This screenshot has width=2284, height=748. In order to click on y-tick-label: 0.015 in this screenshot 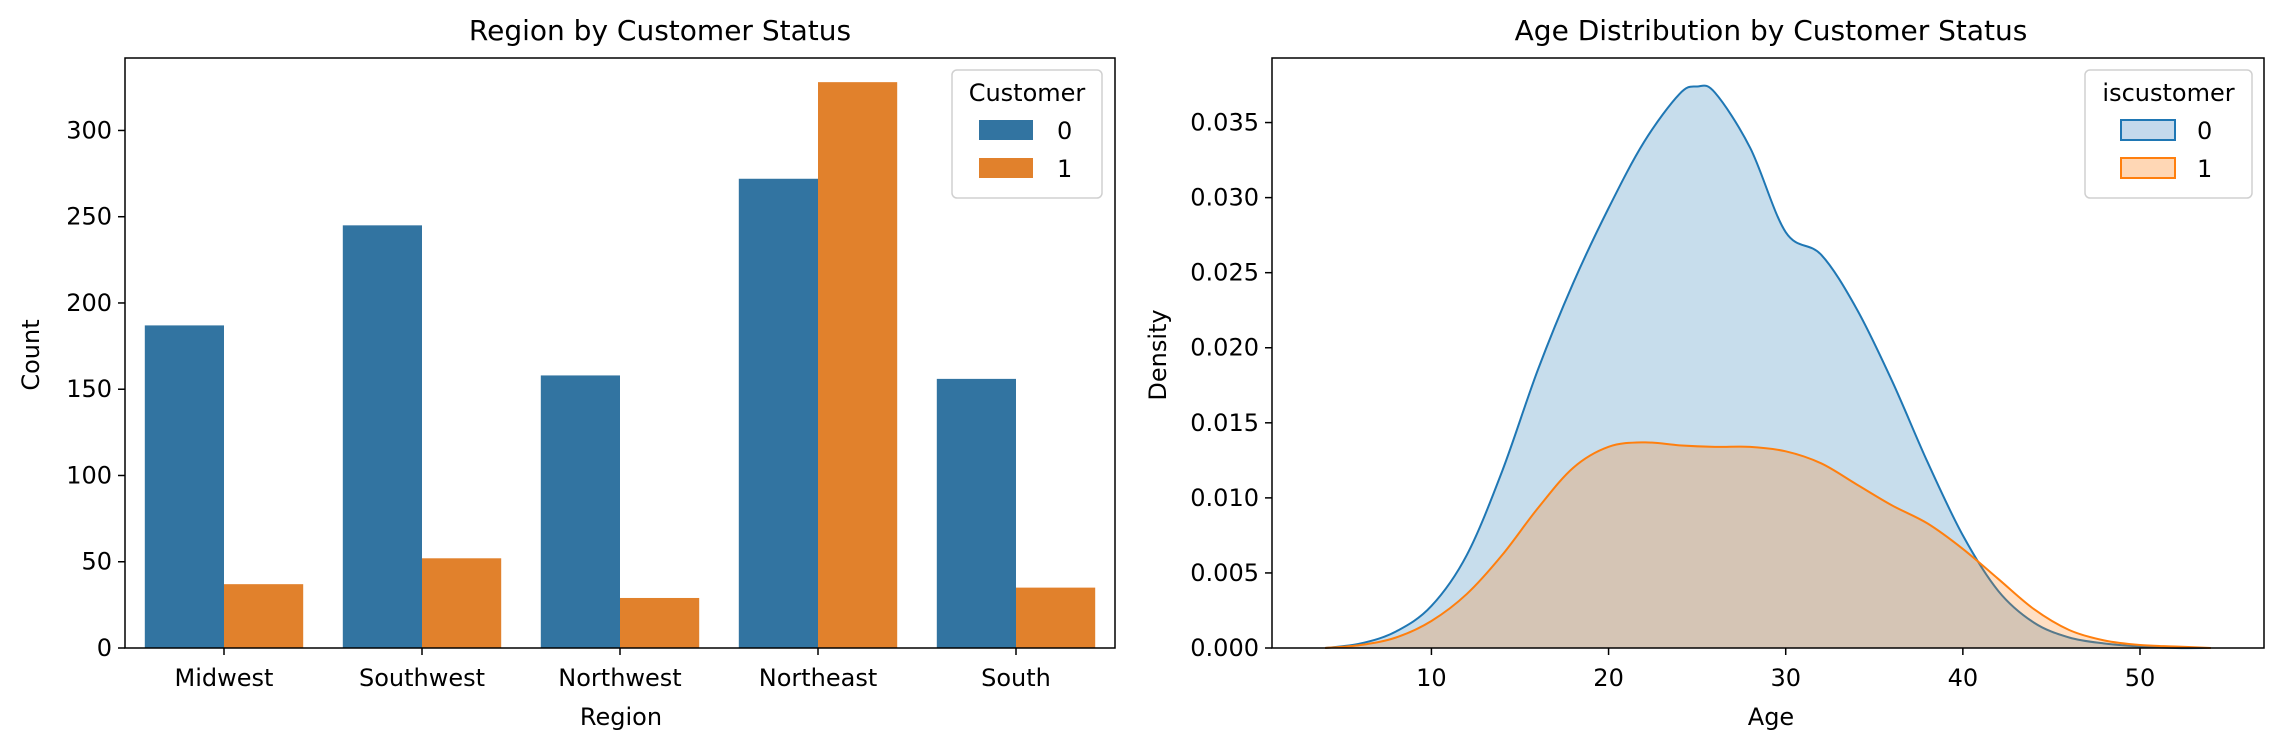, I will do `click(1224, 423)`.